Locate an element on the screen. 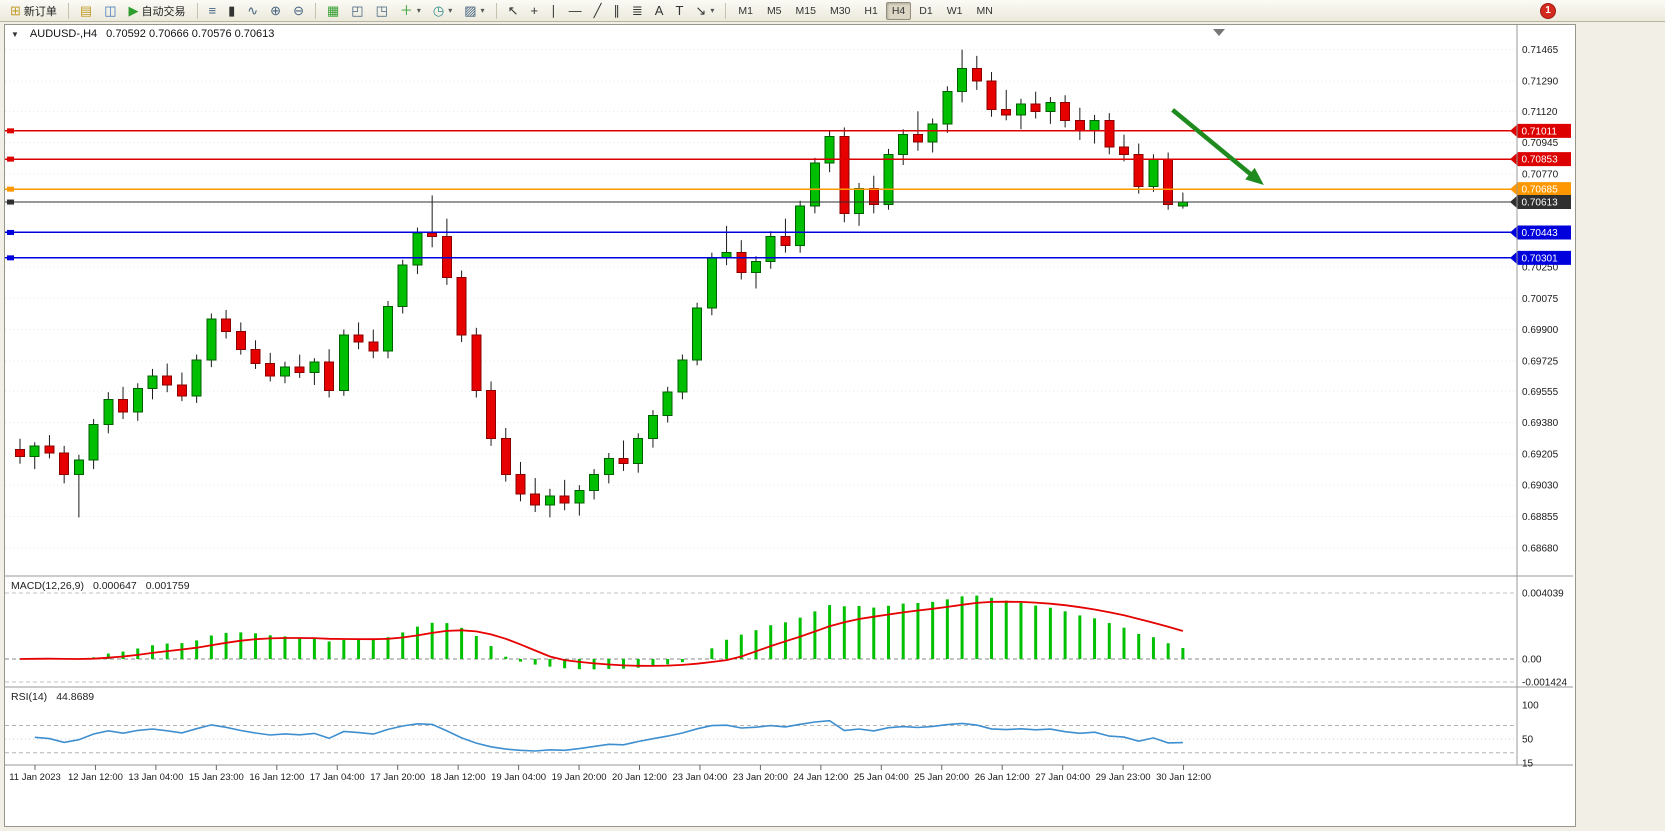 Image resolution: width=1665 pixels, height=831 pixels. timeframe-button-d1: D1 is located at coordinates (926, 10).